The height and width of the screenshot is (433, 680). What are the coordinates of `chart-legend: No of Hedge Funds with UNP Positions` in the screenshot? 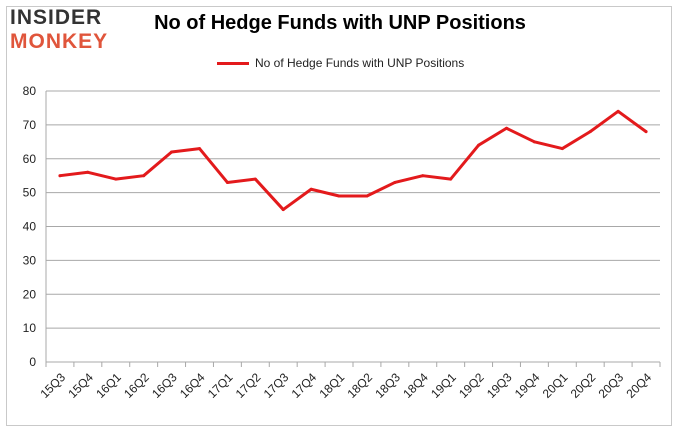 It's located at (340, 63).